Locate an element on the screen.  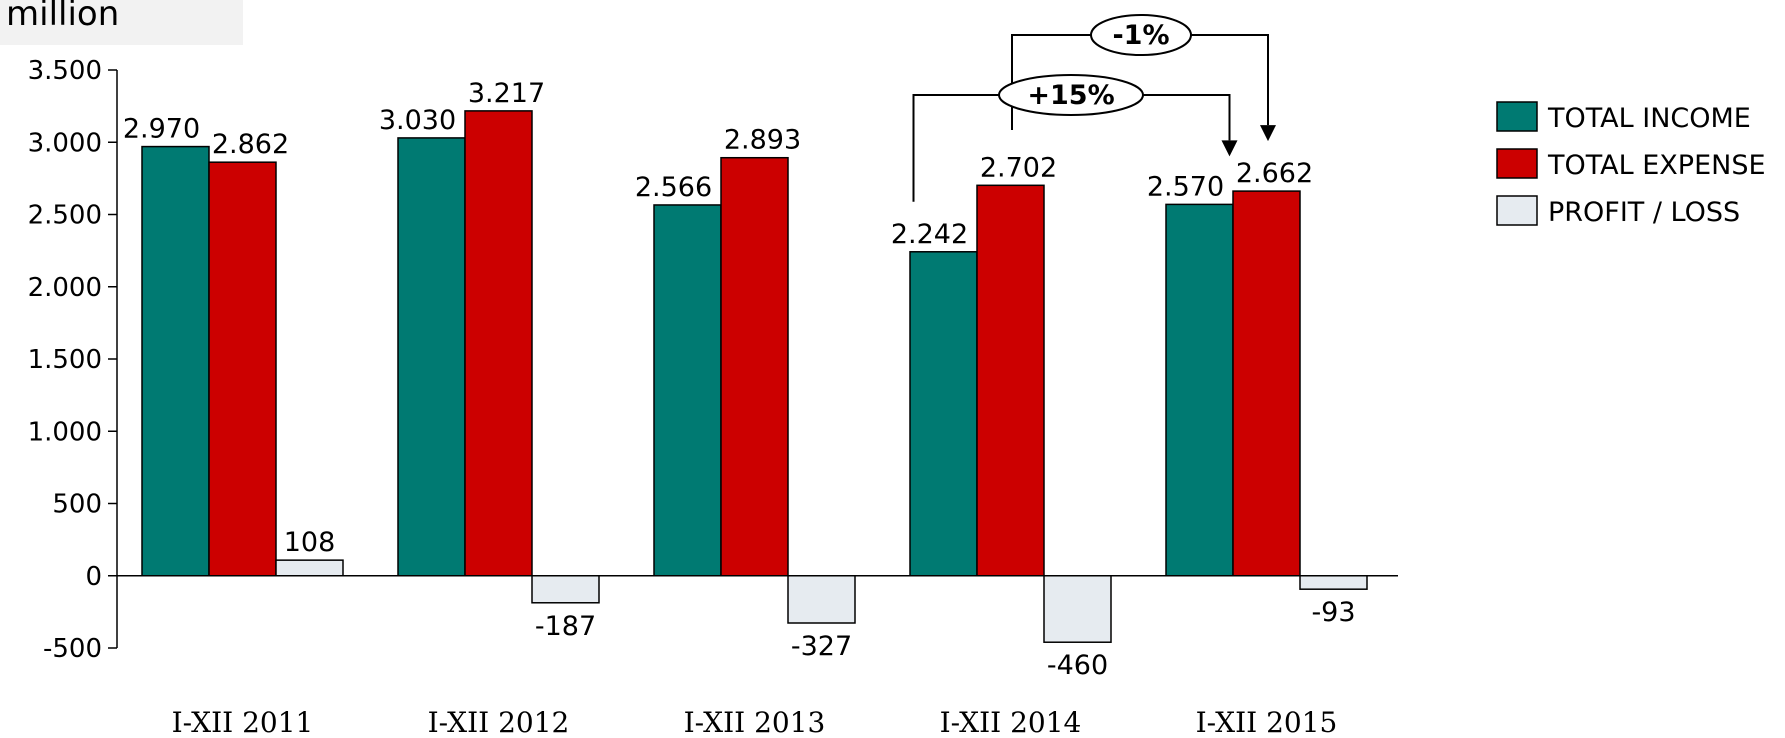
growth-arrowhead-income is located at coordinates (1229, 148).